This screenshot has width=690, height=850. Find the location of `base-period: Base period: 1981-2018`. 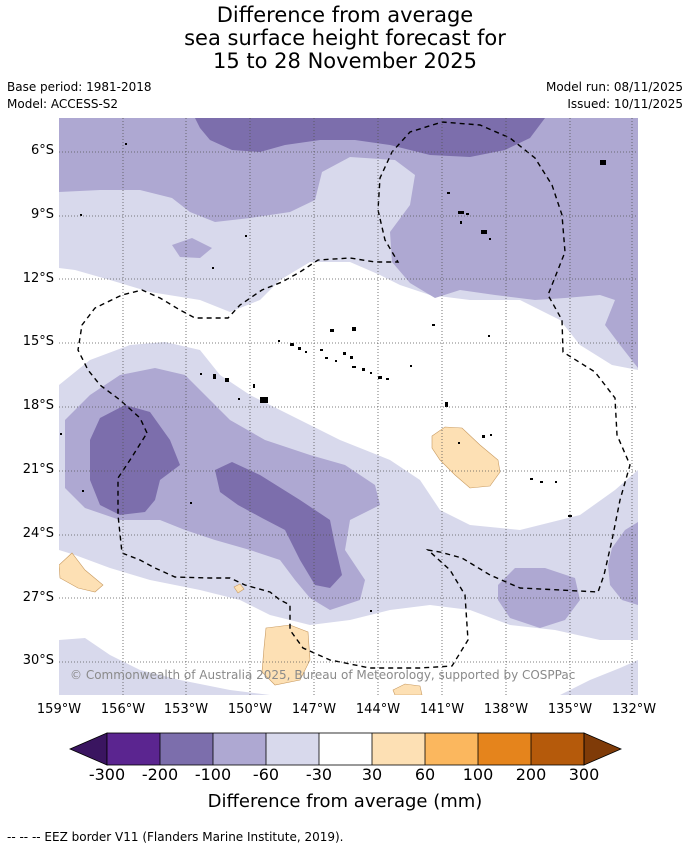

base-period: Base period: 1981-2018 is located at coordinates (79, 87).